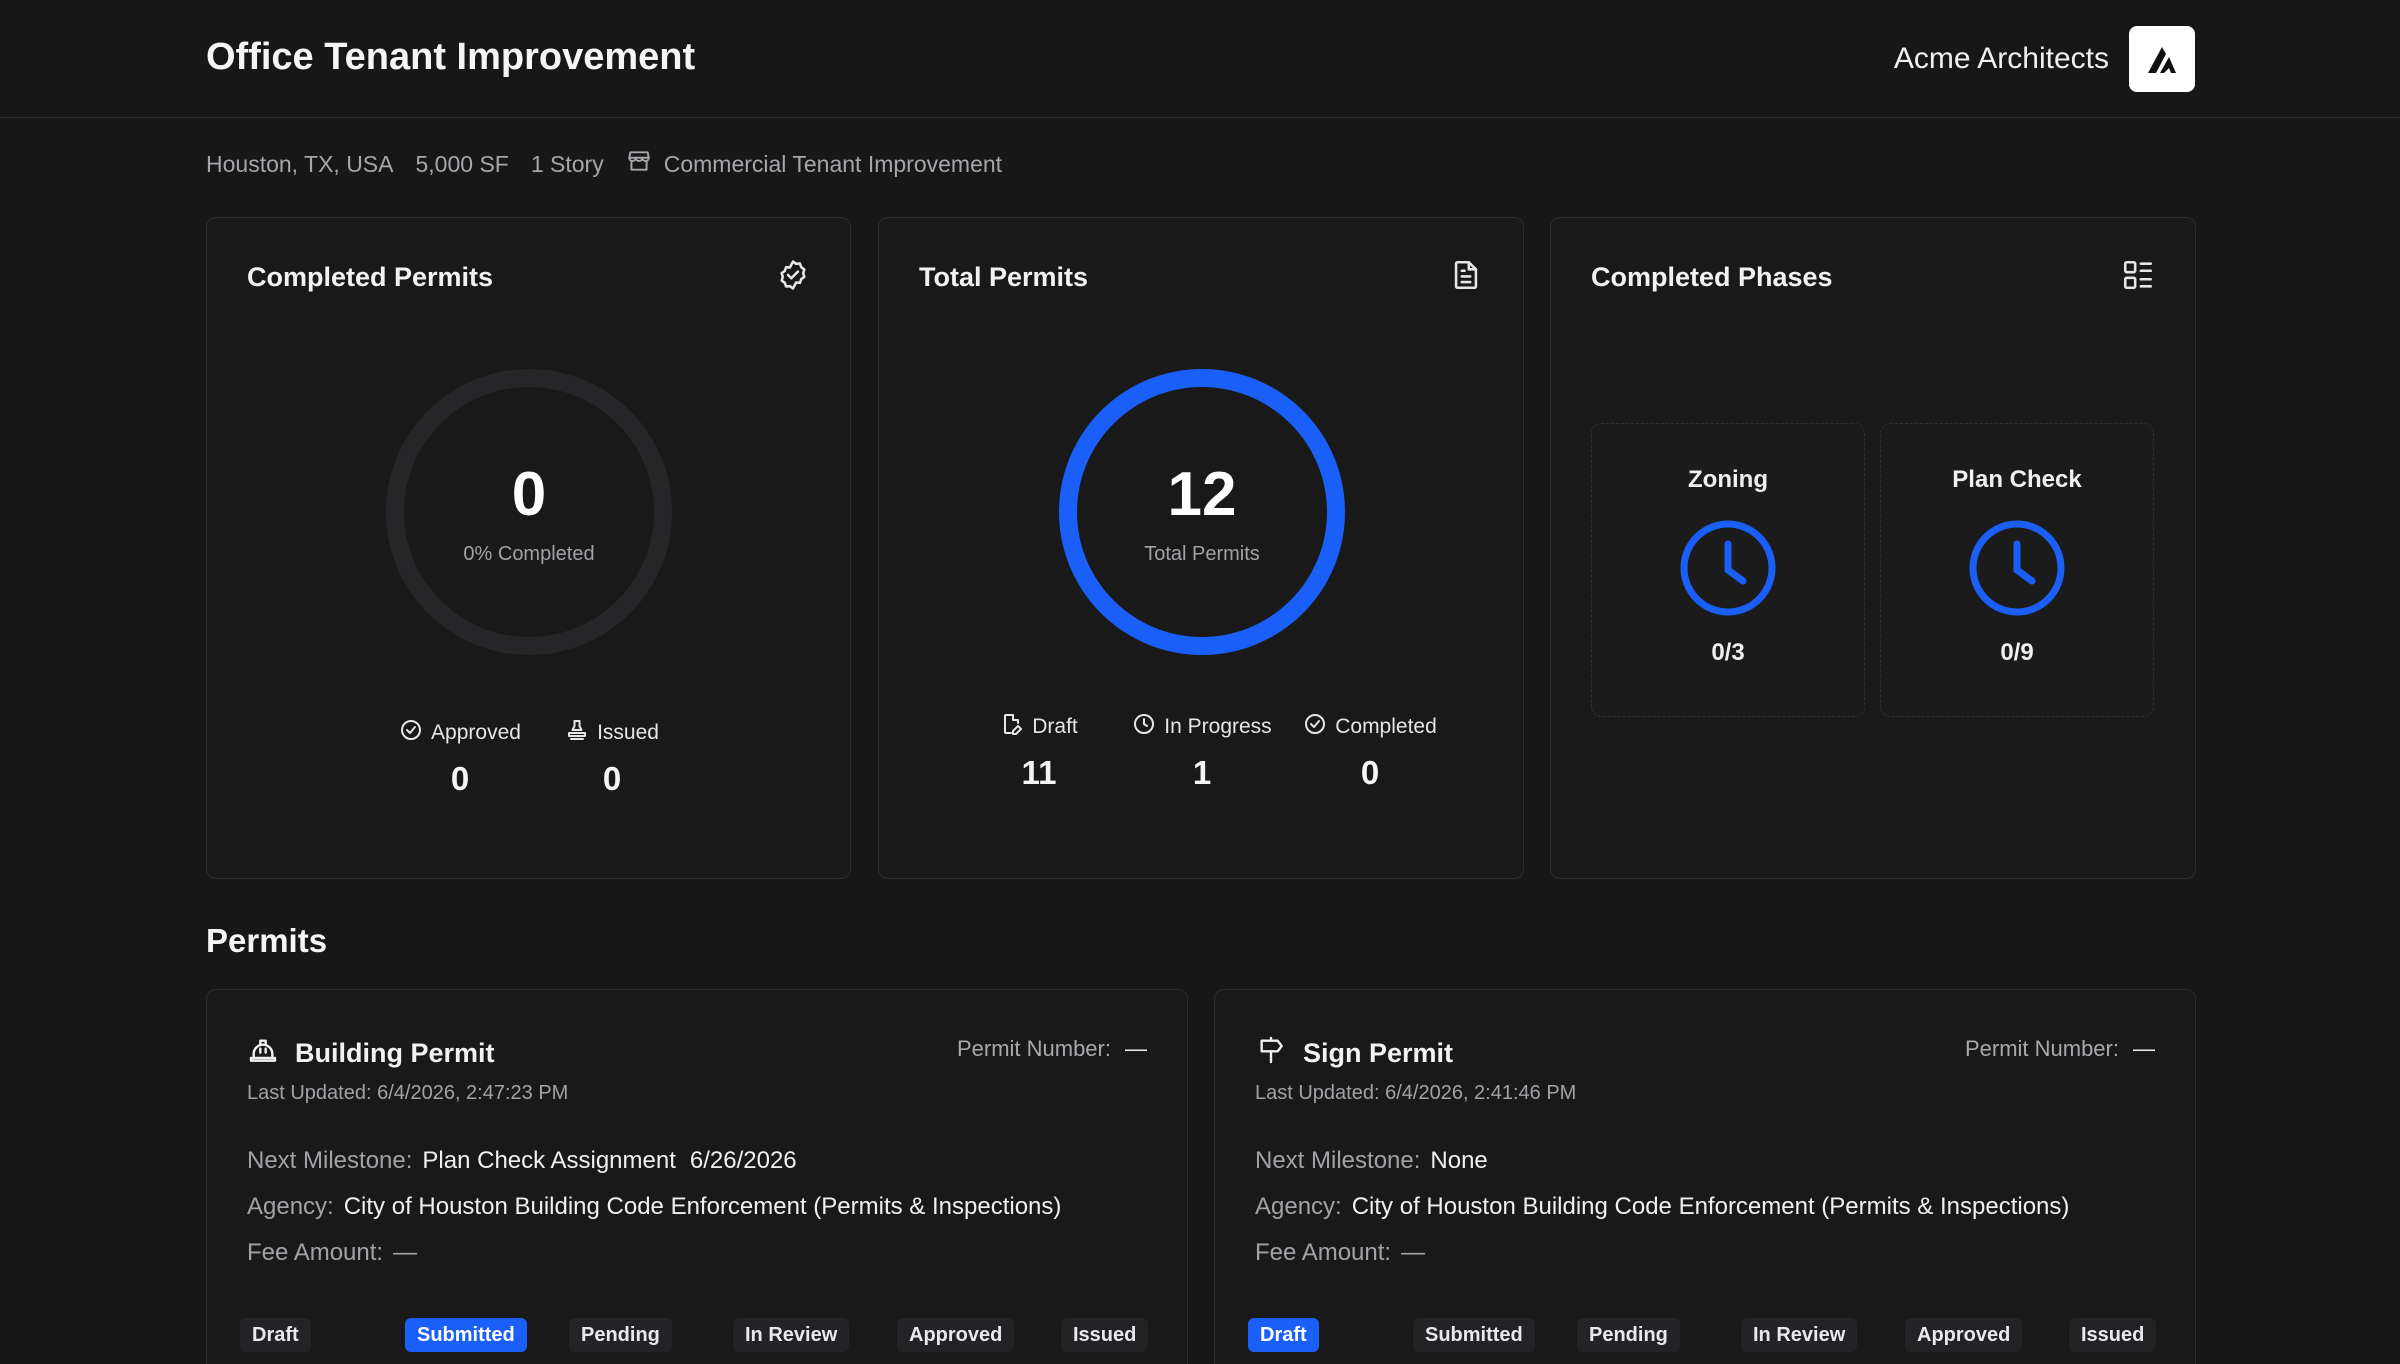  Describe the element at coordinates (628, 732) in the screenshot. I see `issued-label: Issued` at that location.